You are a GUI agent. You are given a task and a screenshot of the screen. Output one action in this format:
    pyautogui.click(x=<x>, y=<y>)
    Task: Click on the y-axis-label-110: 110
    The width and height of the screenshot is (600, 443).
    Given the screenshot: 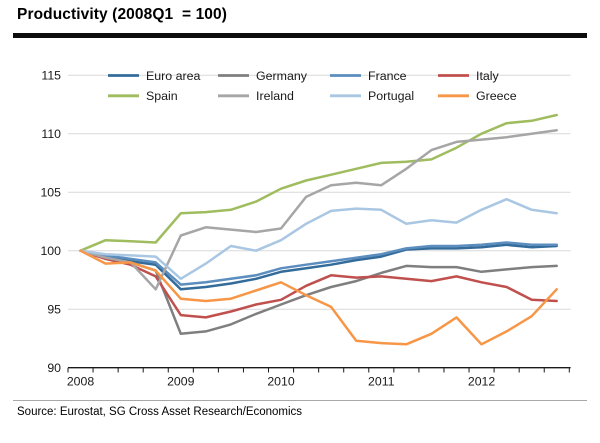 What is the action you would take?
    pyautogui.click(x=51, y=134)
    